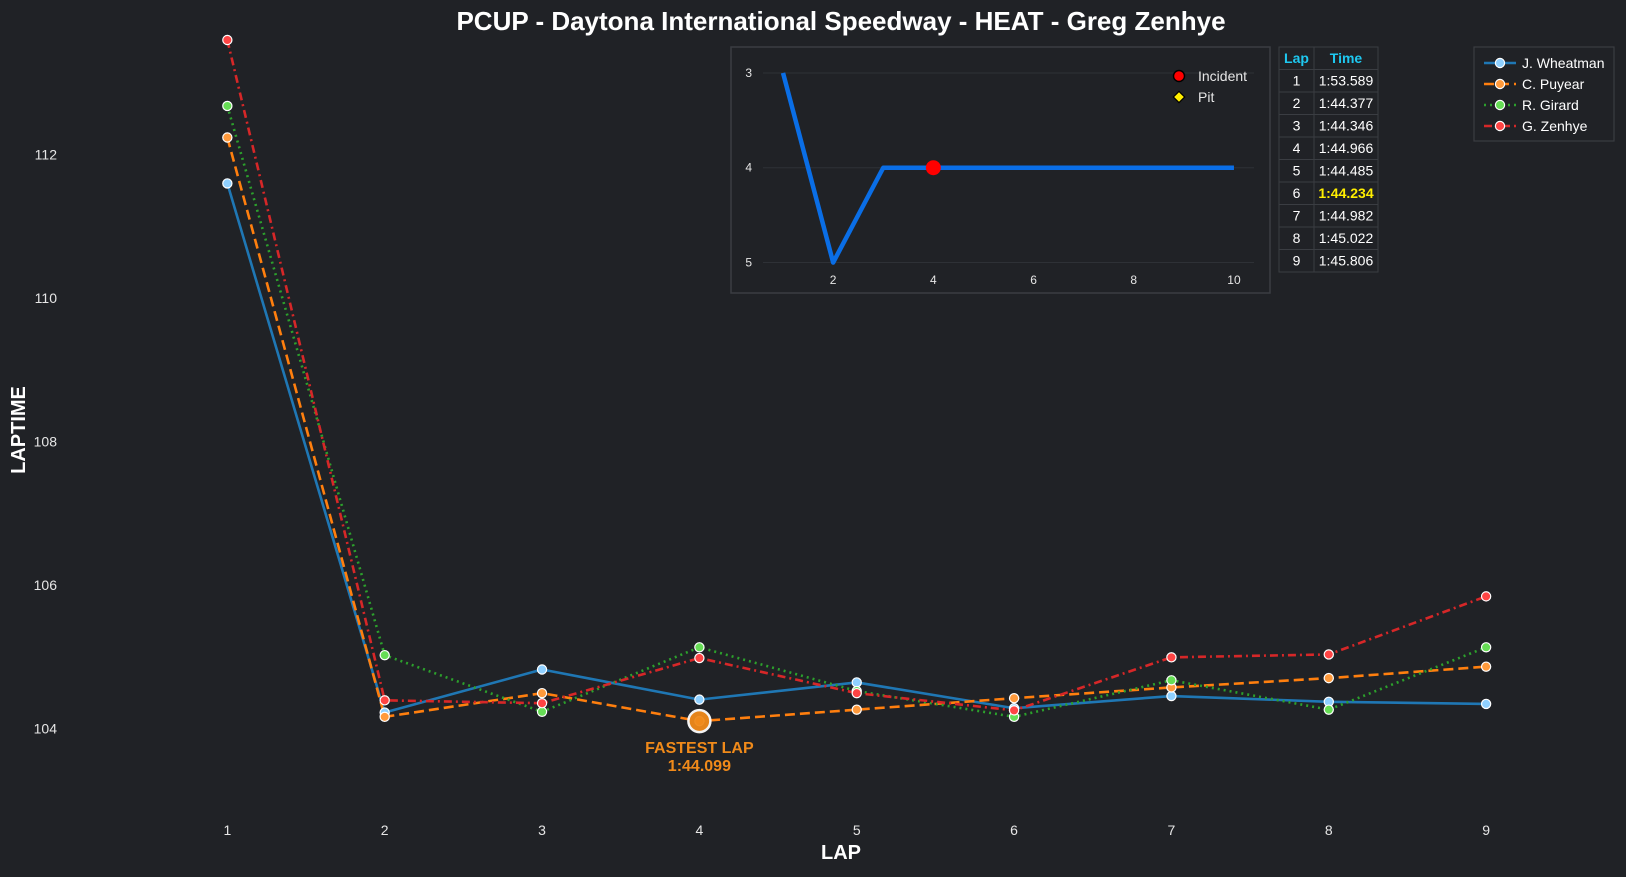  Describe the element at coordinates (46, 442) in the screenshot. I see `y-tick-label: 108` at that location.